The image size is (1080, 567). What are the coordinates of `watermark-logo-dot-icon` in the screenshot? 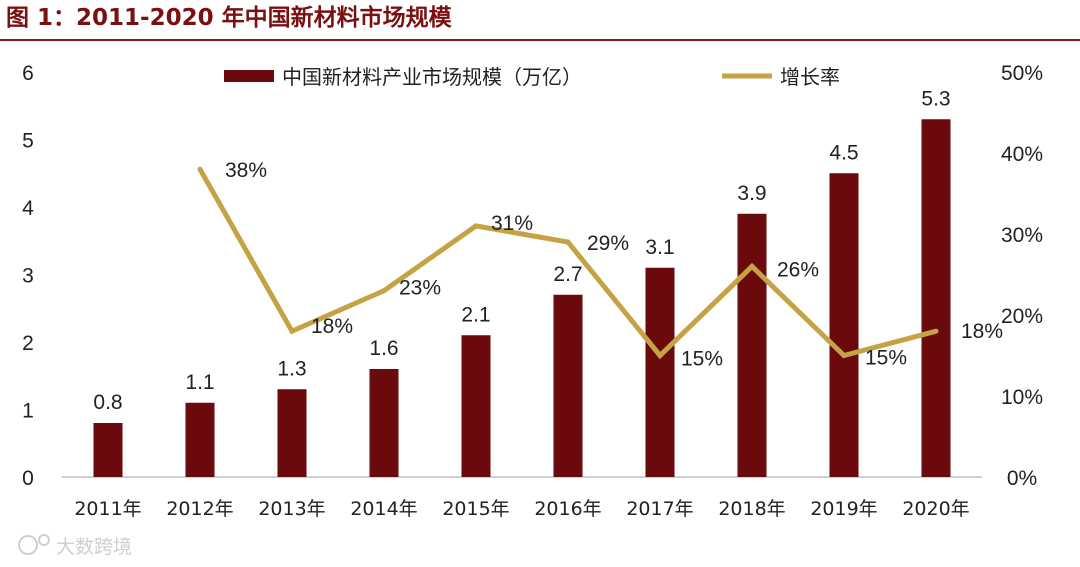 It's located at (44, 540).